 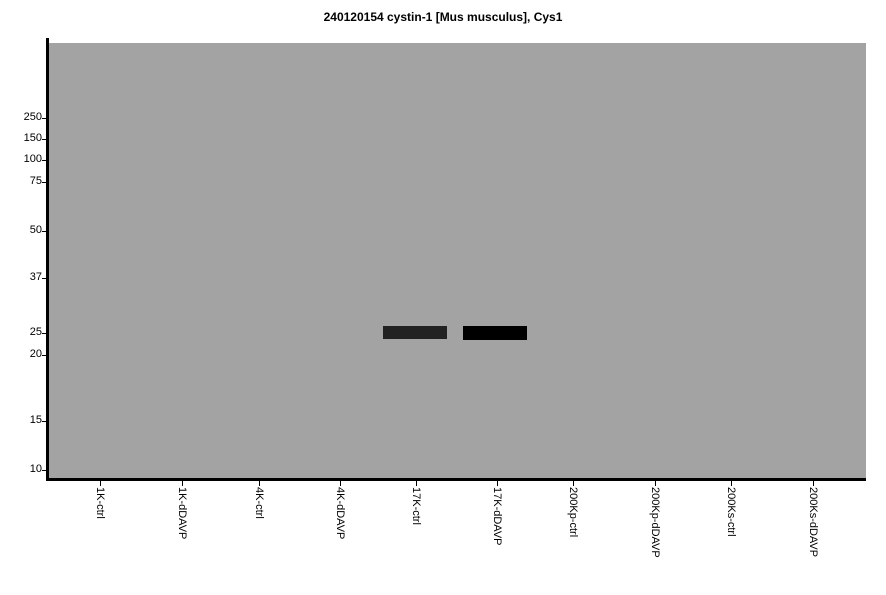 What do you see at coordinates (35, 277) in the screenshot?
I see `y-axis-label: 37` at bounding box center [35, 277].